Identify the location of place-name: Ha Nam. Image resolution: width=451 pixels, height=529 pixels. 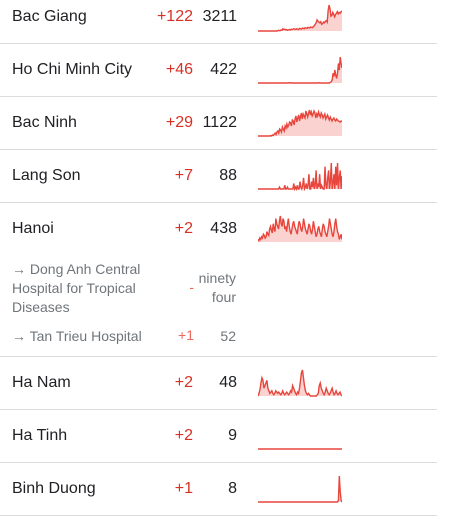
(41, 382).